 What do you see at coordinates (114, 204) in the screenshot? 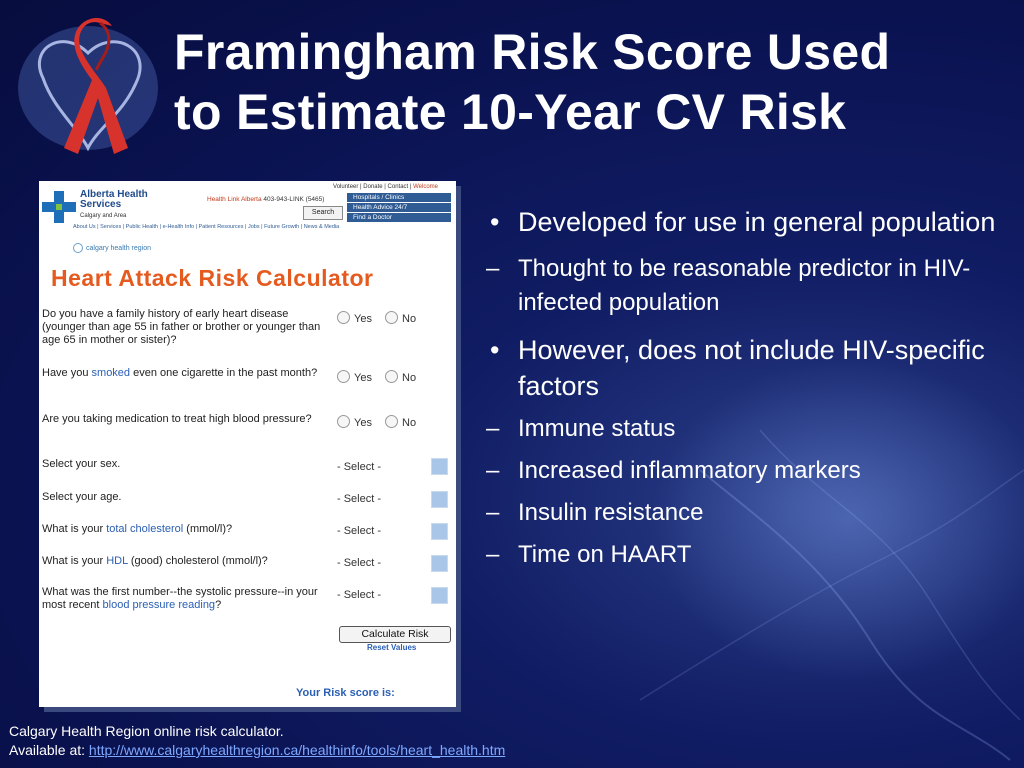
I see `org-name: Alberta Health Services Calgary and Area` at bounding box center [114, 204].